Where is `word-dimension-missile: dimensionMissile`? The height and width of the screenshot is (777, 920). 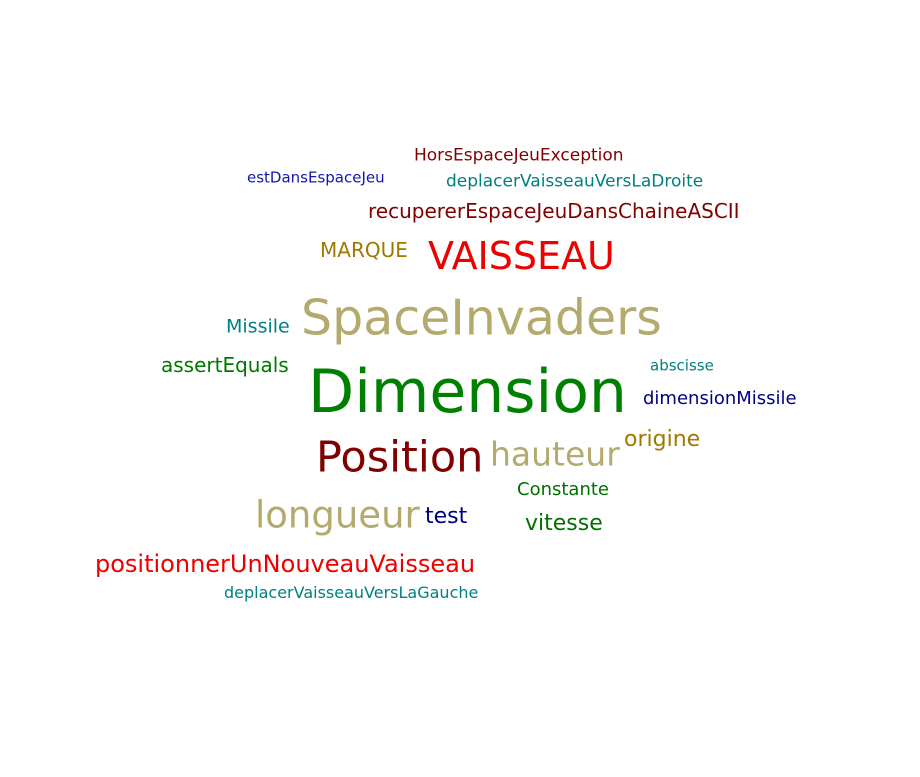
word-dimension-missile: dimensionMissile is located at coordinates (720, 398).